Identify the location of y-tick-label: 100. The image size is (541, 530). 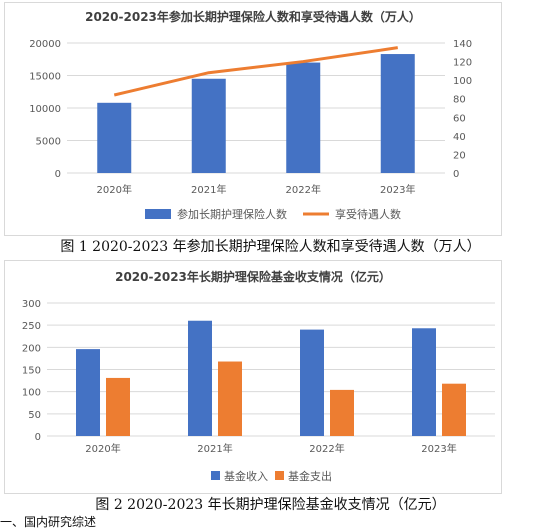
(31, 393).